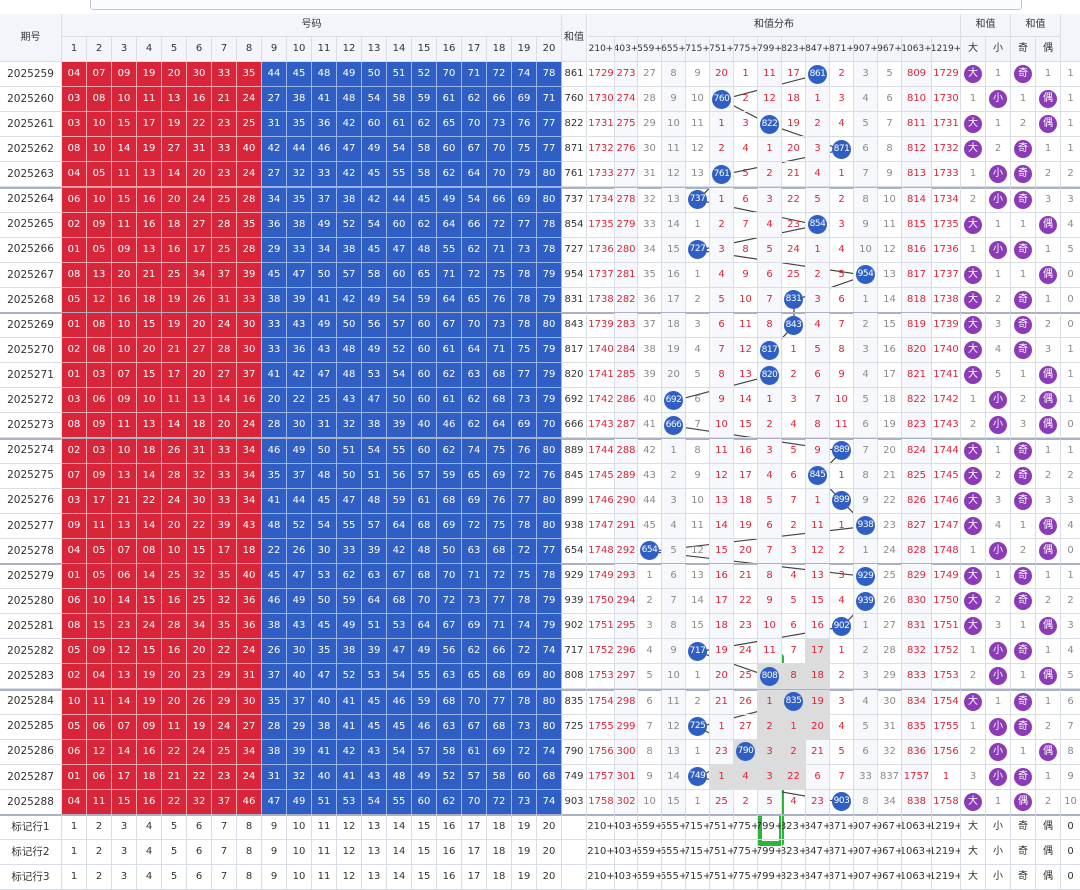  Describe the element at coordinates (324, 125) in the screenshot. I see `blue-number: 36` at that location.